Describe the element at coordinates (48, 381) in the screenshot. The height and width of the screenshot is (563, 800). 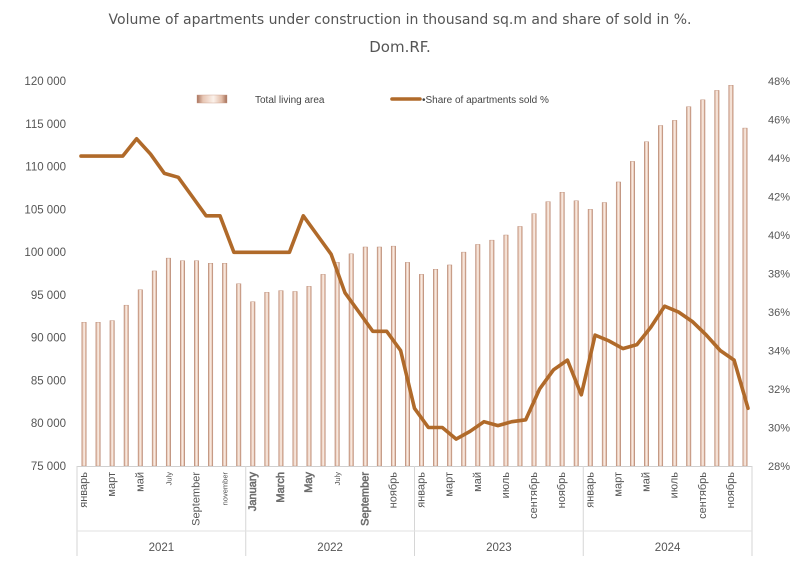
I see `y-left-tick-label: 85 000` at that location.